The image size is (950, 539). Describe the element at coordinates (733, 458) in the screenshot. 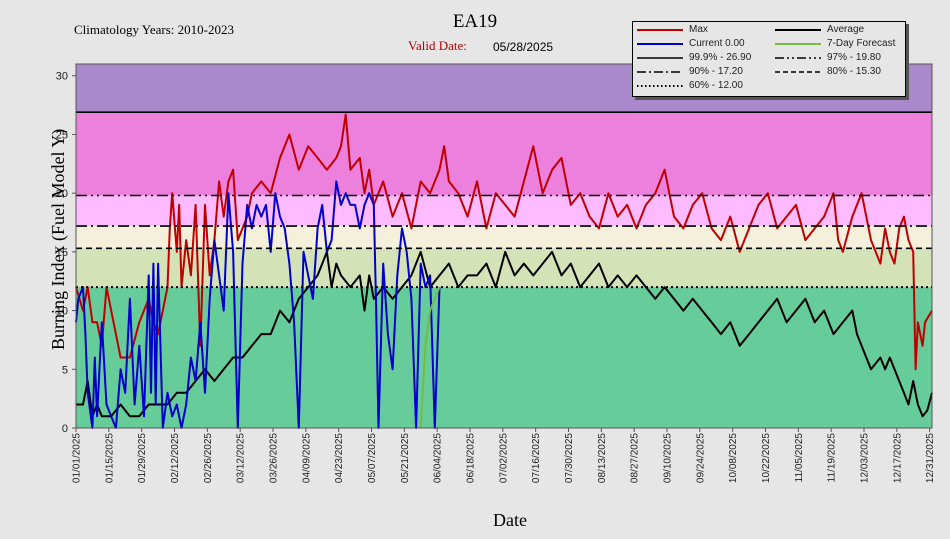

I see `x-tick-label: 10/08/2025` at that location.